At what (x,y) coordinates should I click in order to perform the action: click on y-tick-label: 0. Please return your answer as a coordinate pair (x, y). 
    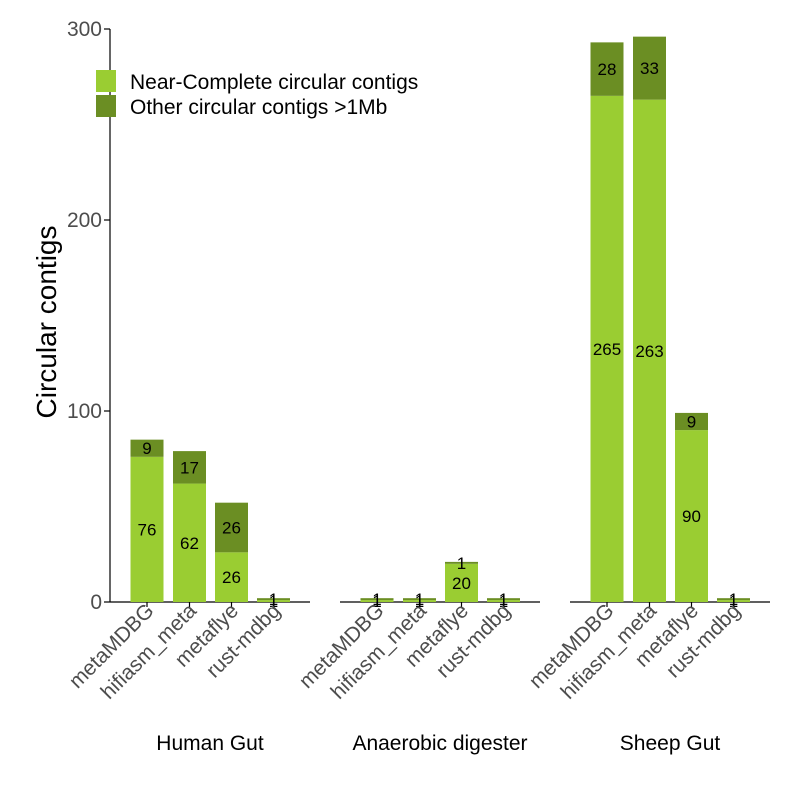
    Looking at the image, I should click on (96, 602).